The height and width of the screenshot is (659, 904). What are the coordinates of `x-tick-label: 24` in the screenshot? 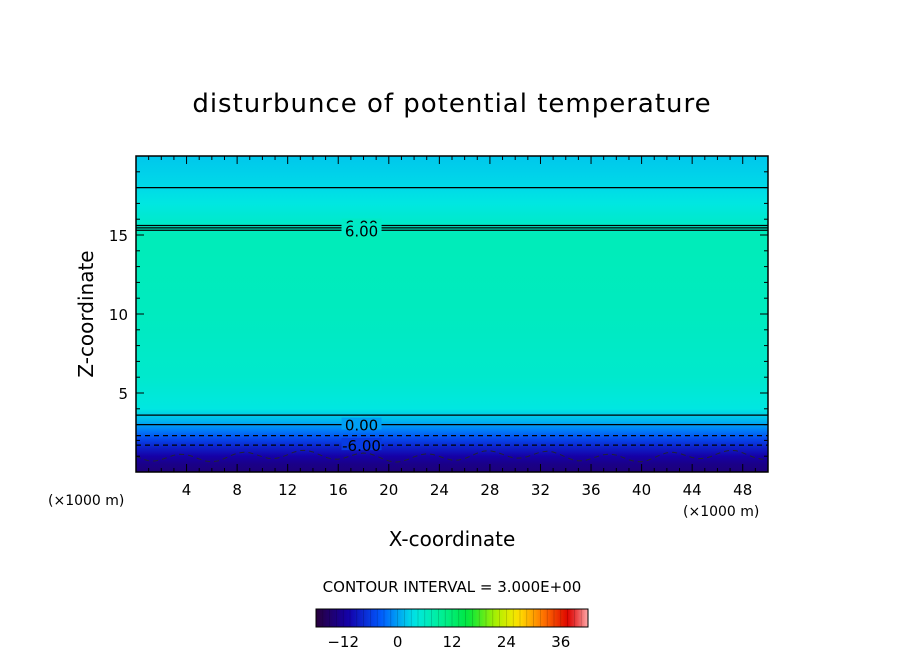 It's located at (439, 490).